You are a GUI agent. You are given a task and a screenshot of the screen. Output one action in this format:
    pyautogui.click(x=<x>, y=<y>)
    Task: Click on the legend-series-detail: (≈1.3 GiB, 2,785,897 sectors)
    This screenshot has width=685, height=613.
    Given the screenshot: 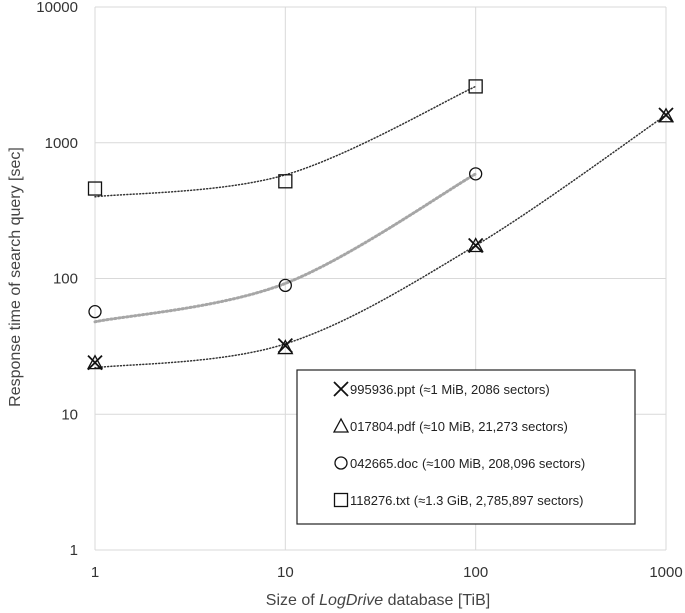 What is the action you would take?
    pyautogui.click(x=499, y=500)
    